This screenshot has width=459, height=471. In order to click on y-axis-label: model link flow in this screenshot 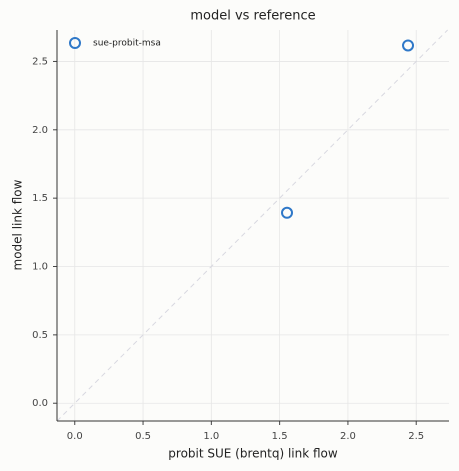, I will do `click(18, 224)`.